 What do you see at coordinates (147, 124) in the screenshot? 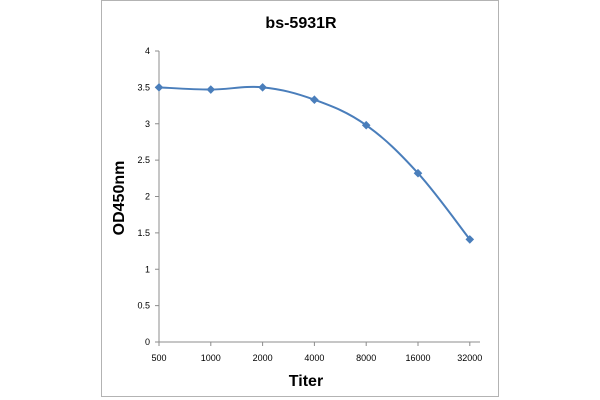
I see `y-tick-label: 3` at bounding box center [147, 124].